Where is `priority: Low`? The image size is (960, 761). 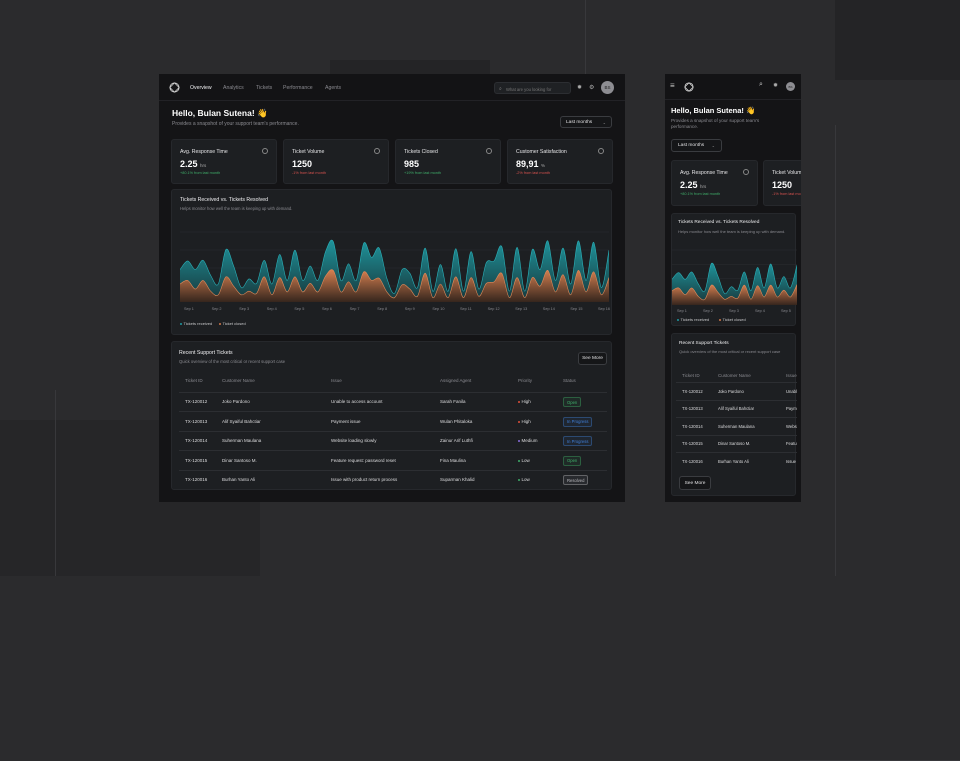 priority: Low is located at coordinates (524, 460).